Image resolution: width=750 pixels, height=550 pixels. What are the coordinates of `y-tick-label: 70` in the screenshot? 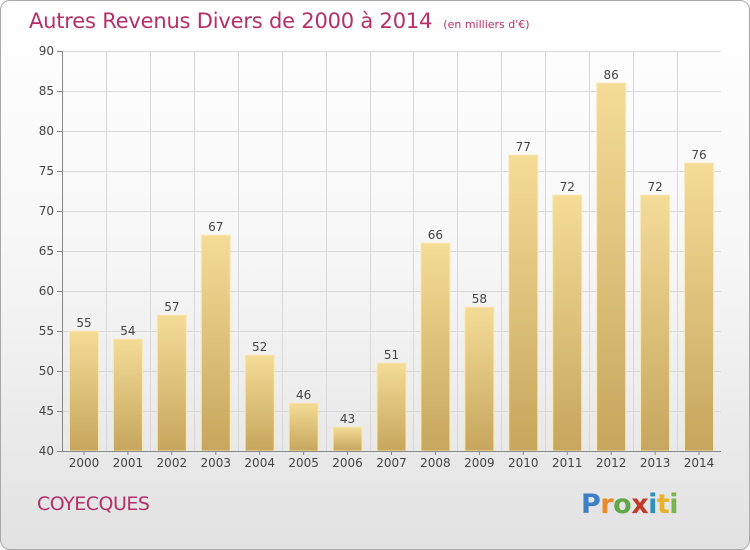 It's located at (46, 211).